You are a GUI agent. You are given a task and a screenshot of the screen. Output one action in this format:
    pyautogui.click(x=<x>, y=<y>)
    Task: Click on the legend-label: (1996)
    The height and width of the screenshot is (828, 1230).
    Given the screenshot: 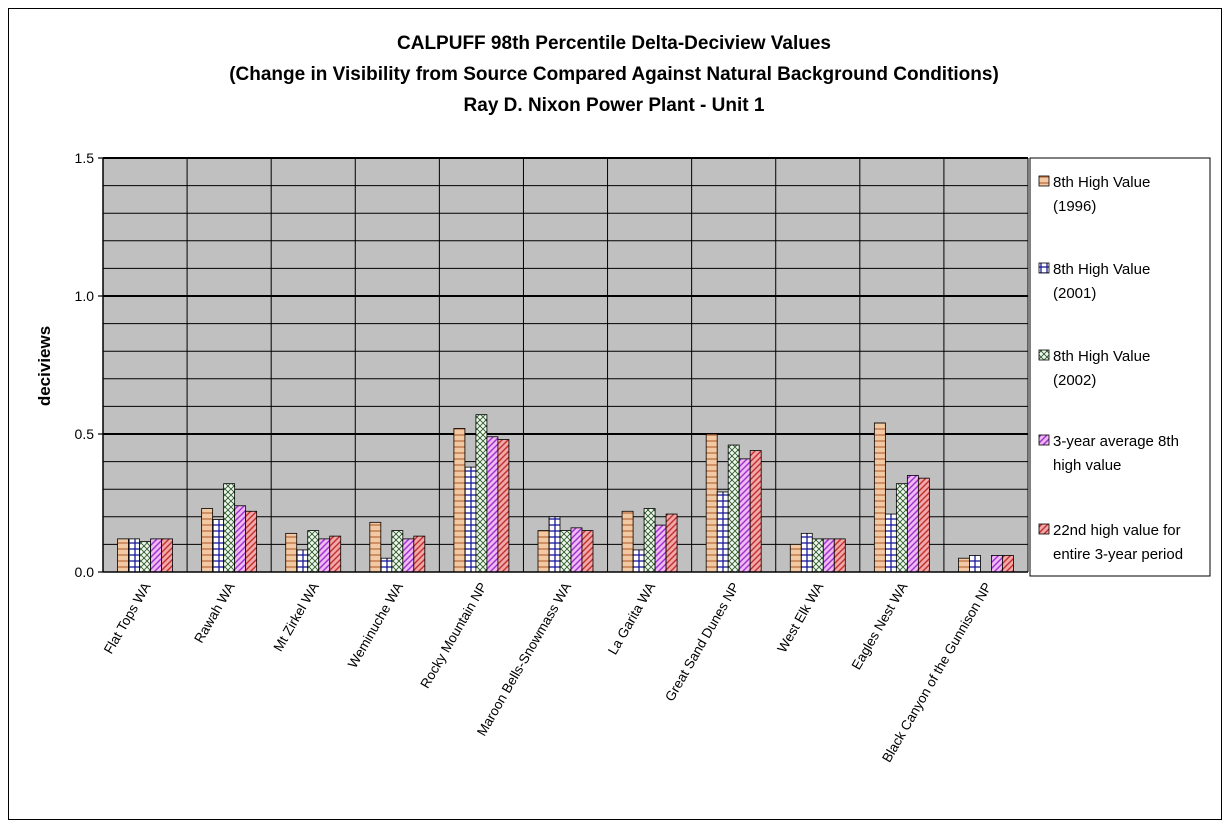 What is the action you would take?
    pyautogui.click(x=1074, y=206)
    